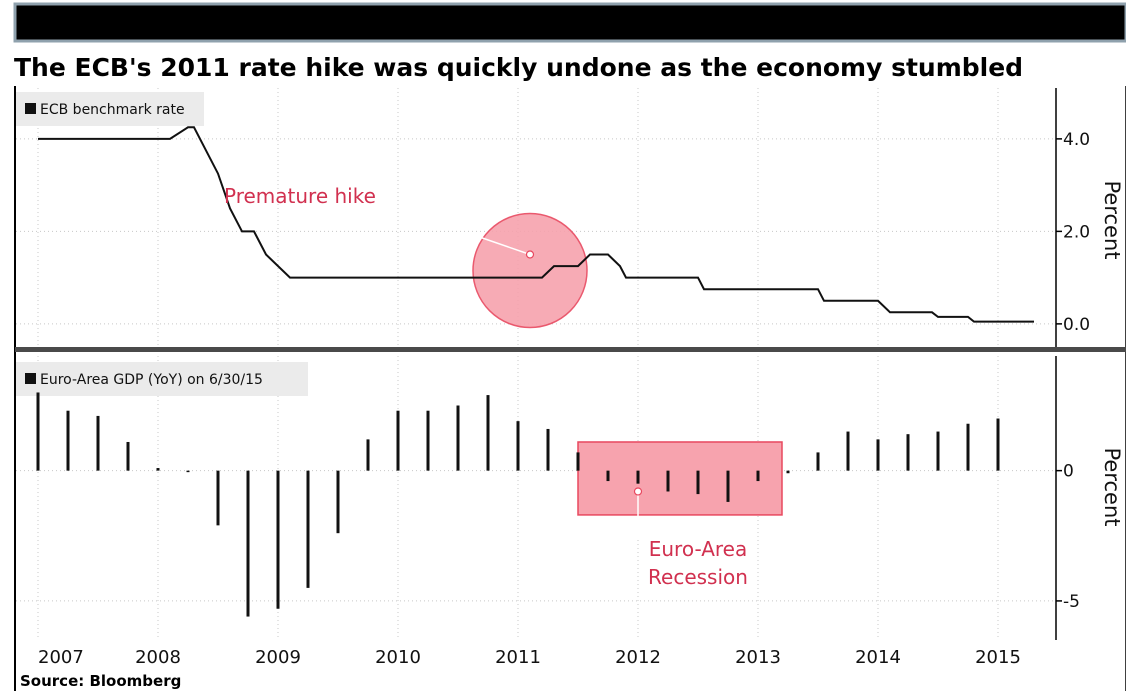 This screenshot has height=691, width=1126. Describe the element at coordinates (569, 22) in the screenshot. I see `header-bar` at that location.